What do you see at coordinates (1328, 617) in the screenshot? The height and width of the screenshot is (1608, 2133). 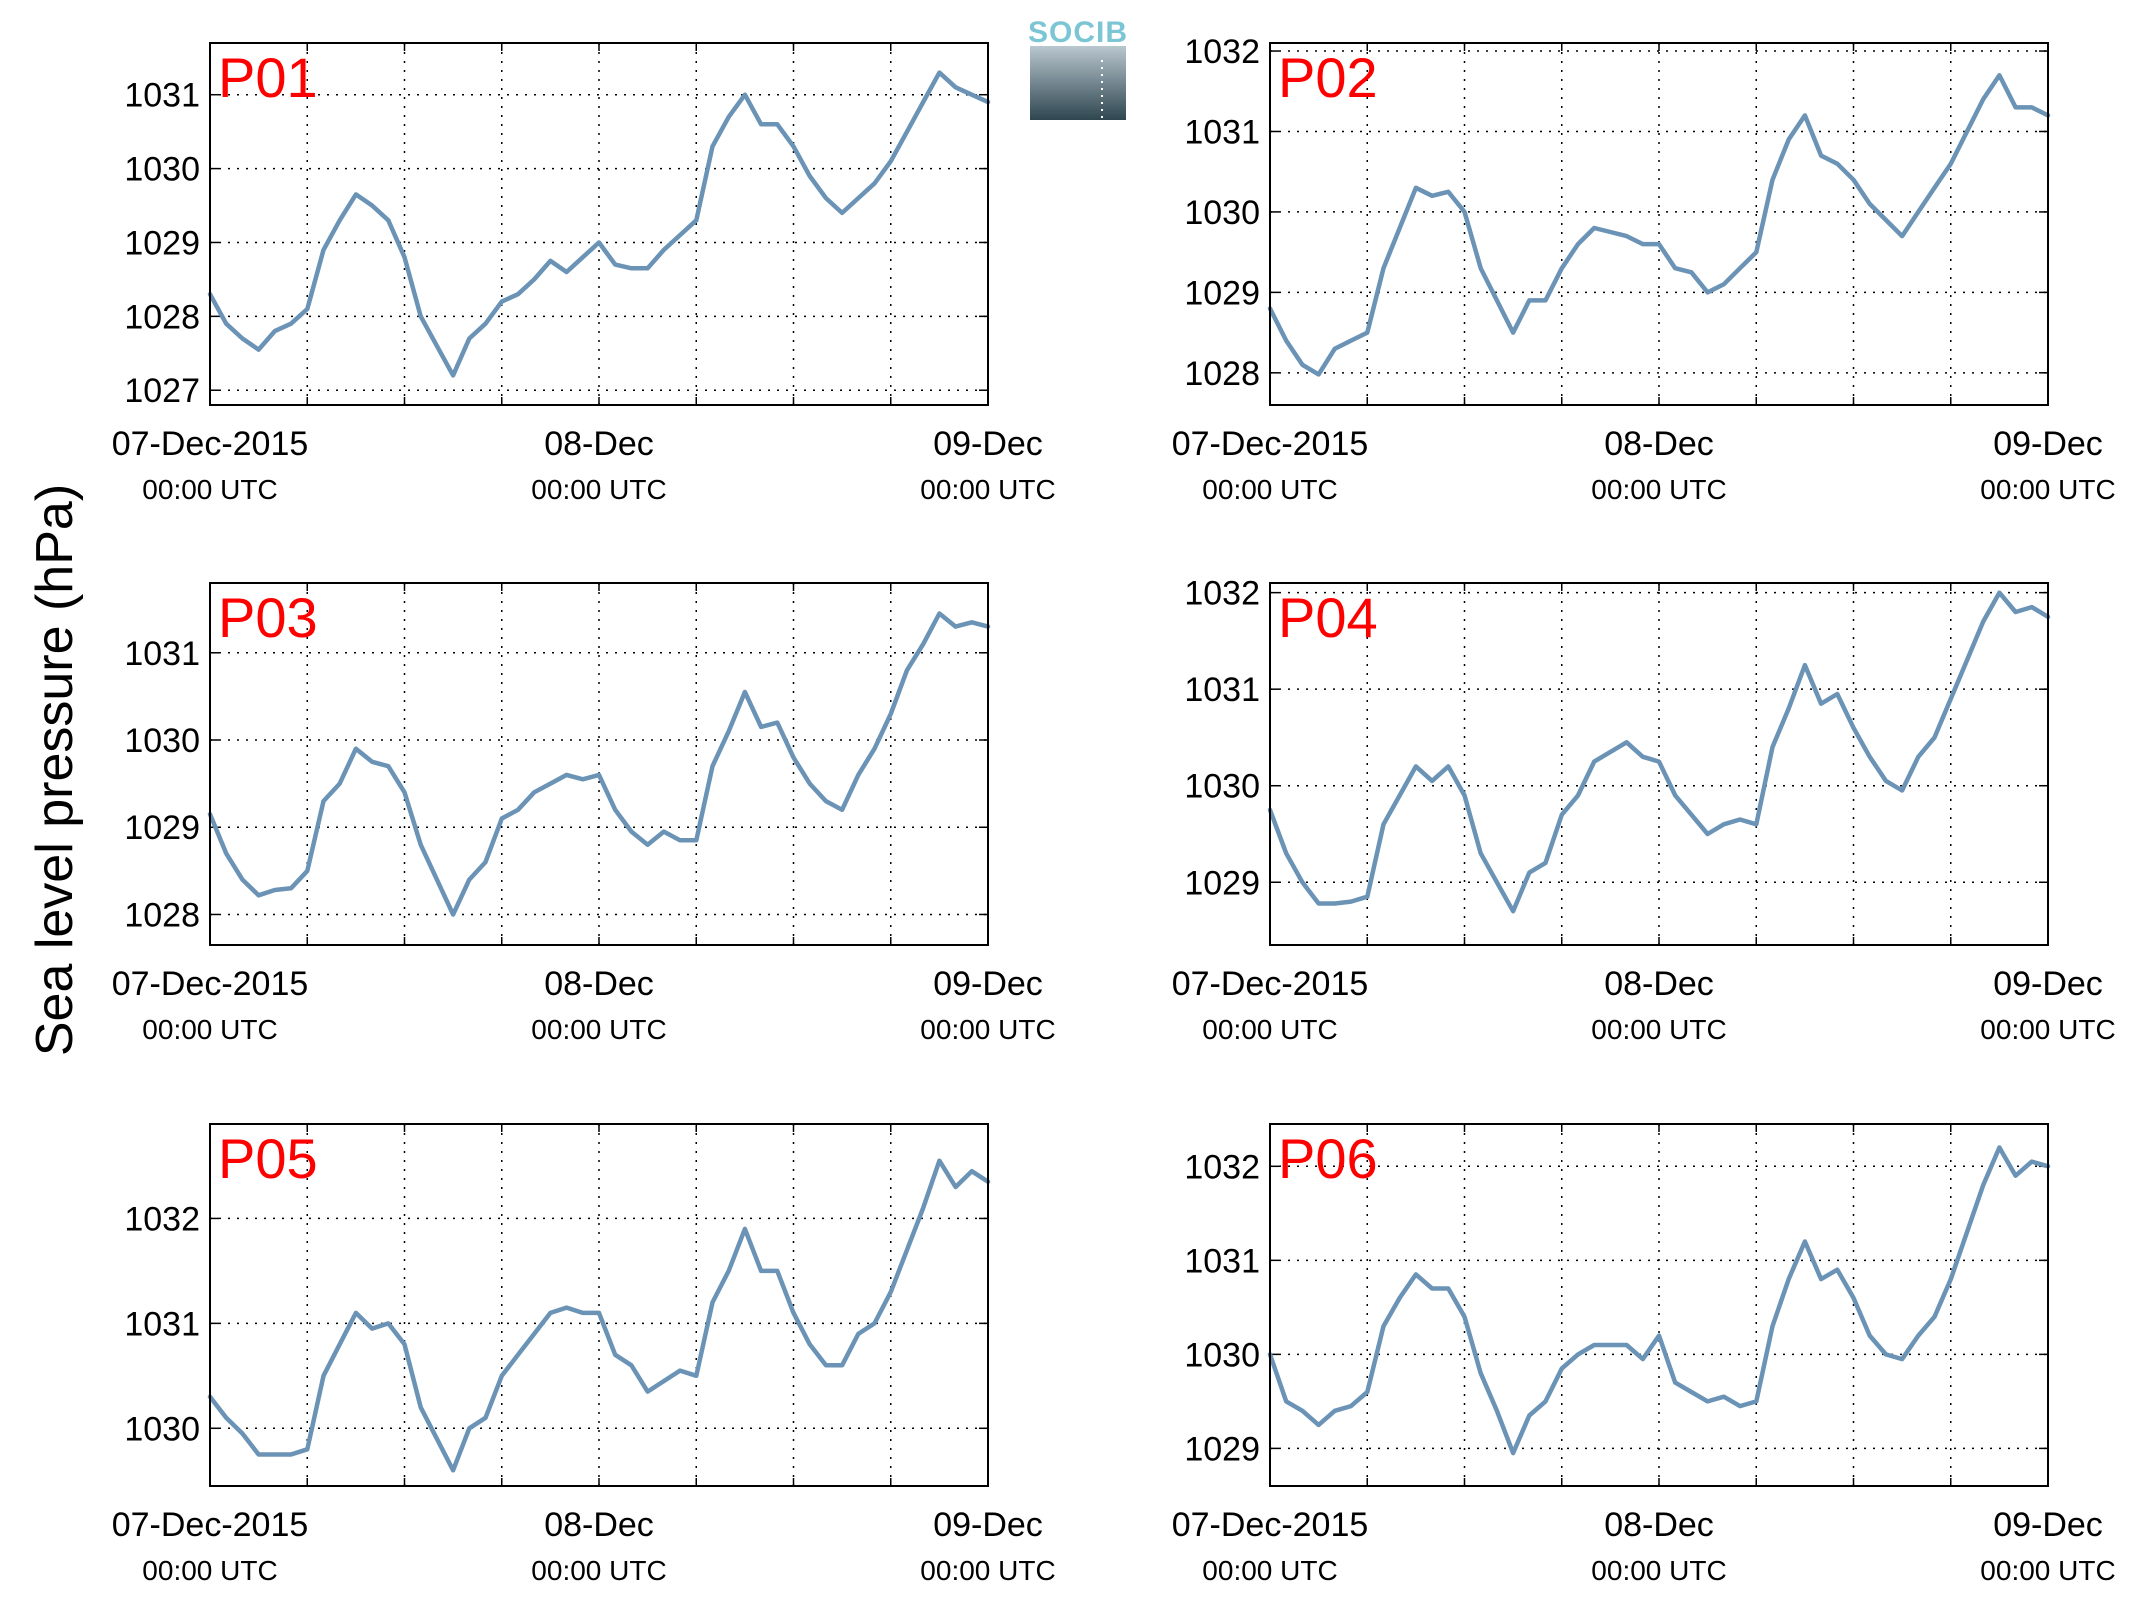 I see `station-label-p04: P04` at bounding box center [1328, 617].